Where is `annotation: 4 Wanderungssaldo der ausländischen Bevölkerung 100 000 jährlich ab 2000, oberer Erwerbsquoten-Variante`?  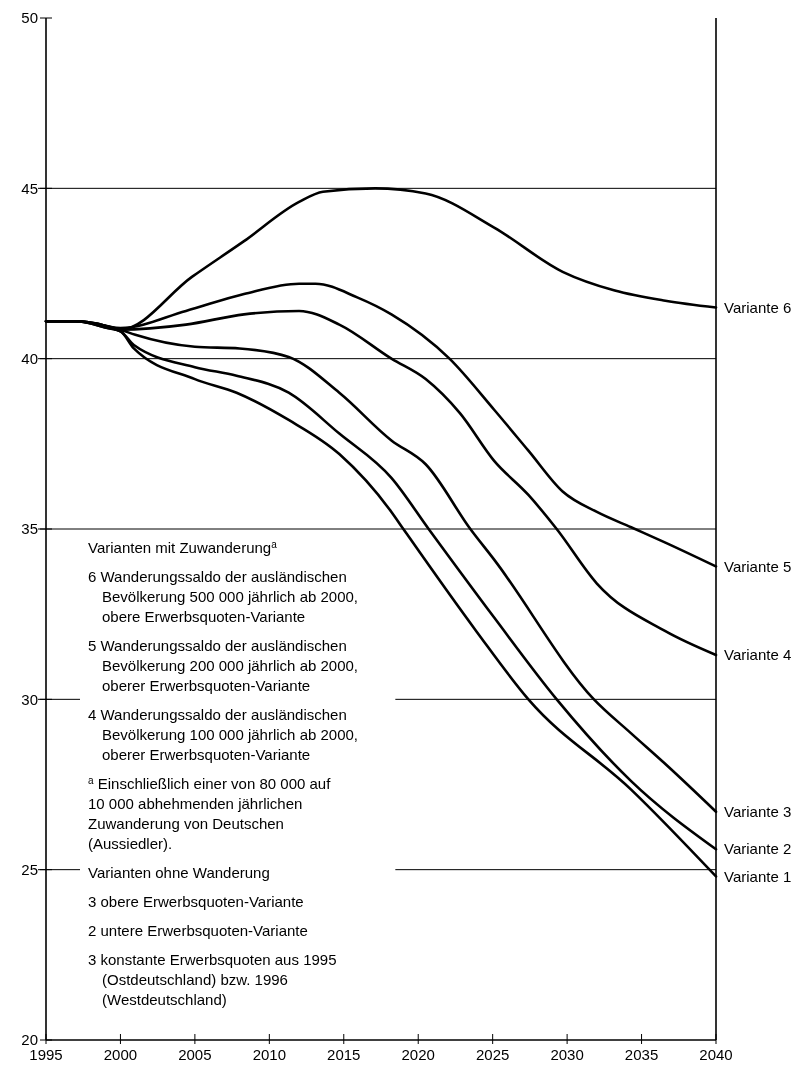
annotation: 4 Wanderungssaldo der ausländischen Bevölkerung 100 000 jährlich ab 2000, oberer Erwerbsquoten-Variante is located at coordinates (223, 734).